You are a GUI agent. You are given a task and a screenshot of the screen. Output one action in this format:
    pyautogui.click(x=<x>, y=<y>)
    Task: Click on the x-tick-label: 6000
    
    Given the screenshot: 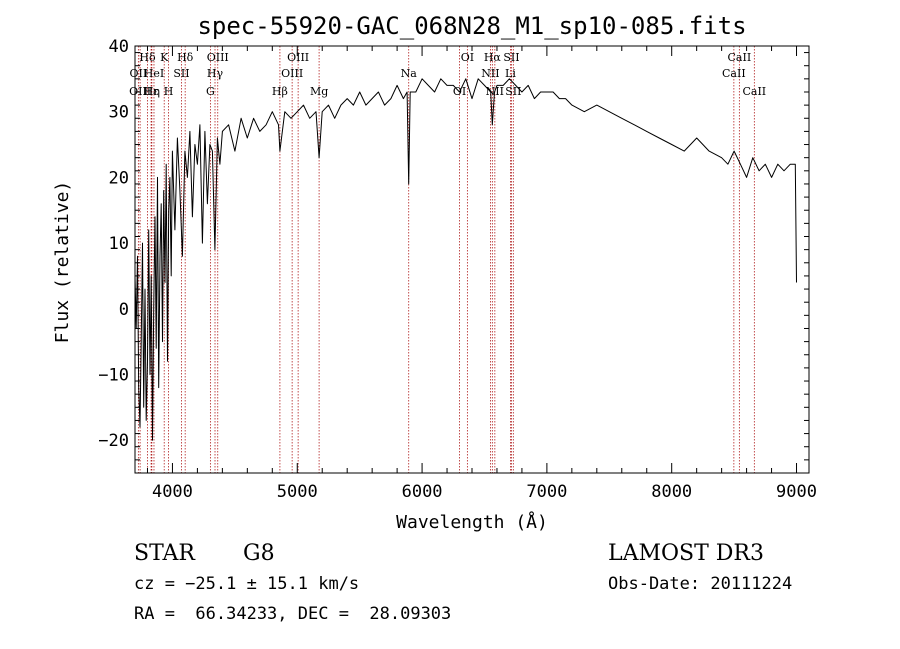 What is the action you would take?
    pyautogui.click(x=422, y=492)
    